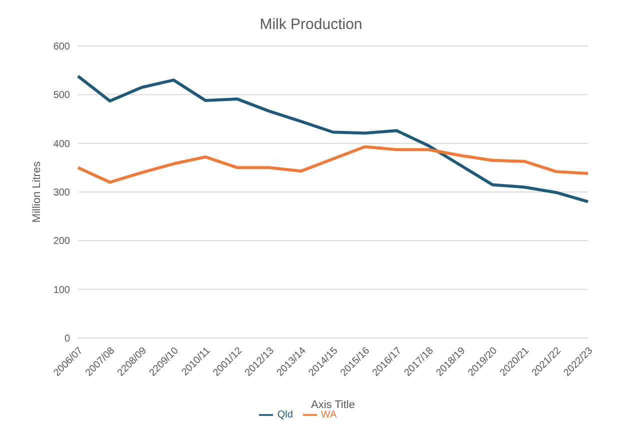  What do you see at coordinates (333, 164) in the screenshot?
I see `line-series` at bounding box center [333, 164].